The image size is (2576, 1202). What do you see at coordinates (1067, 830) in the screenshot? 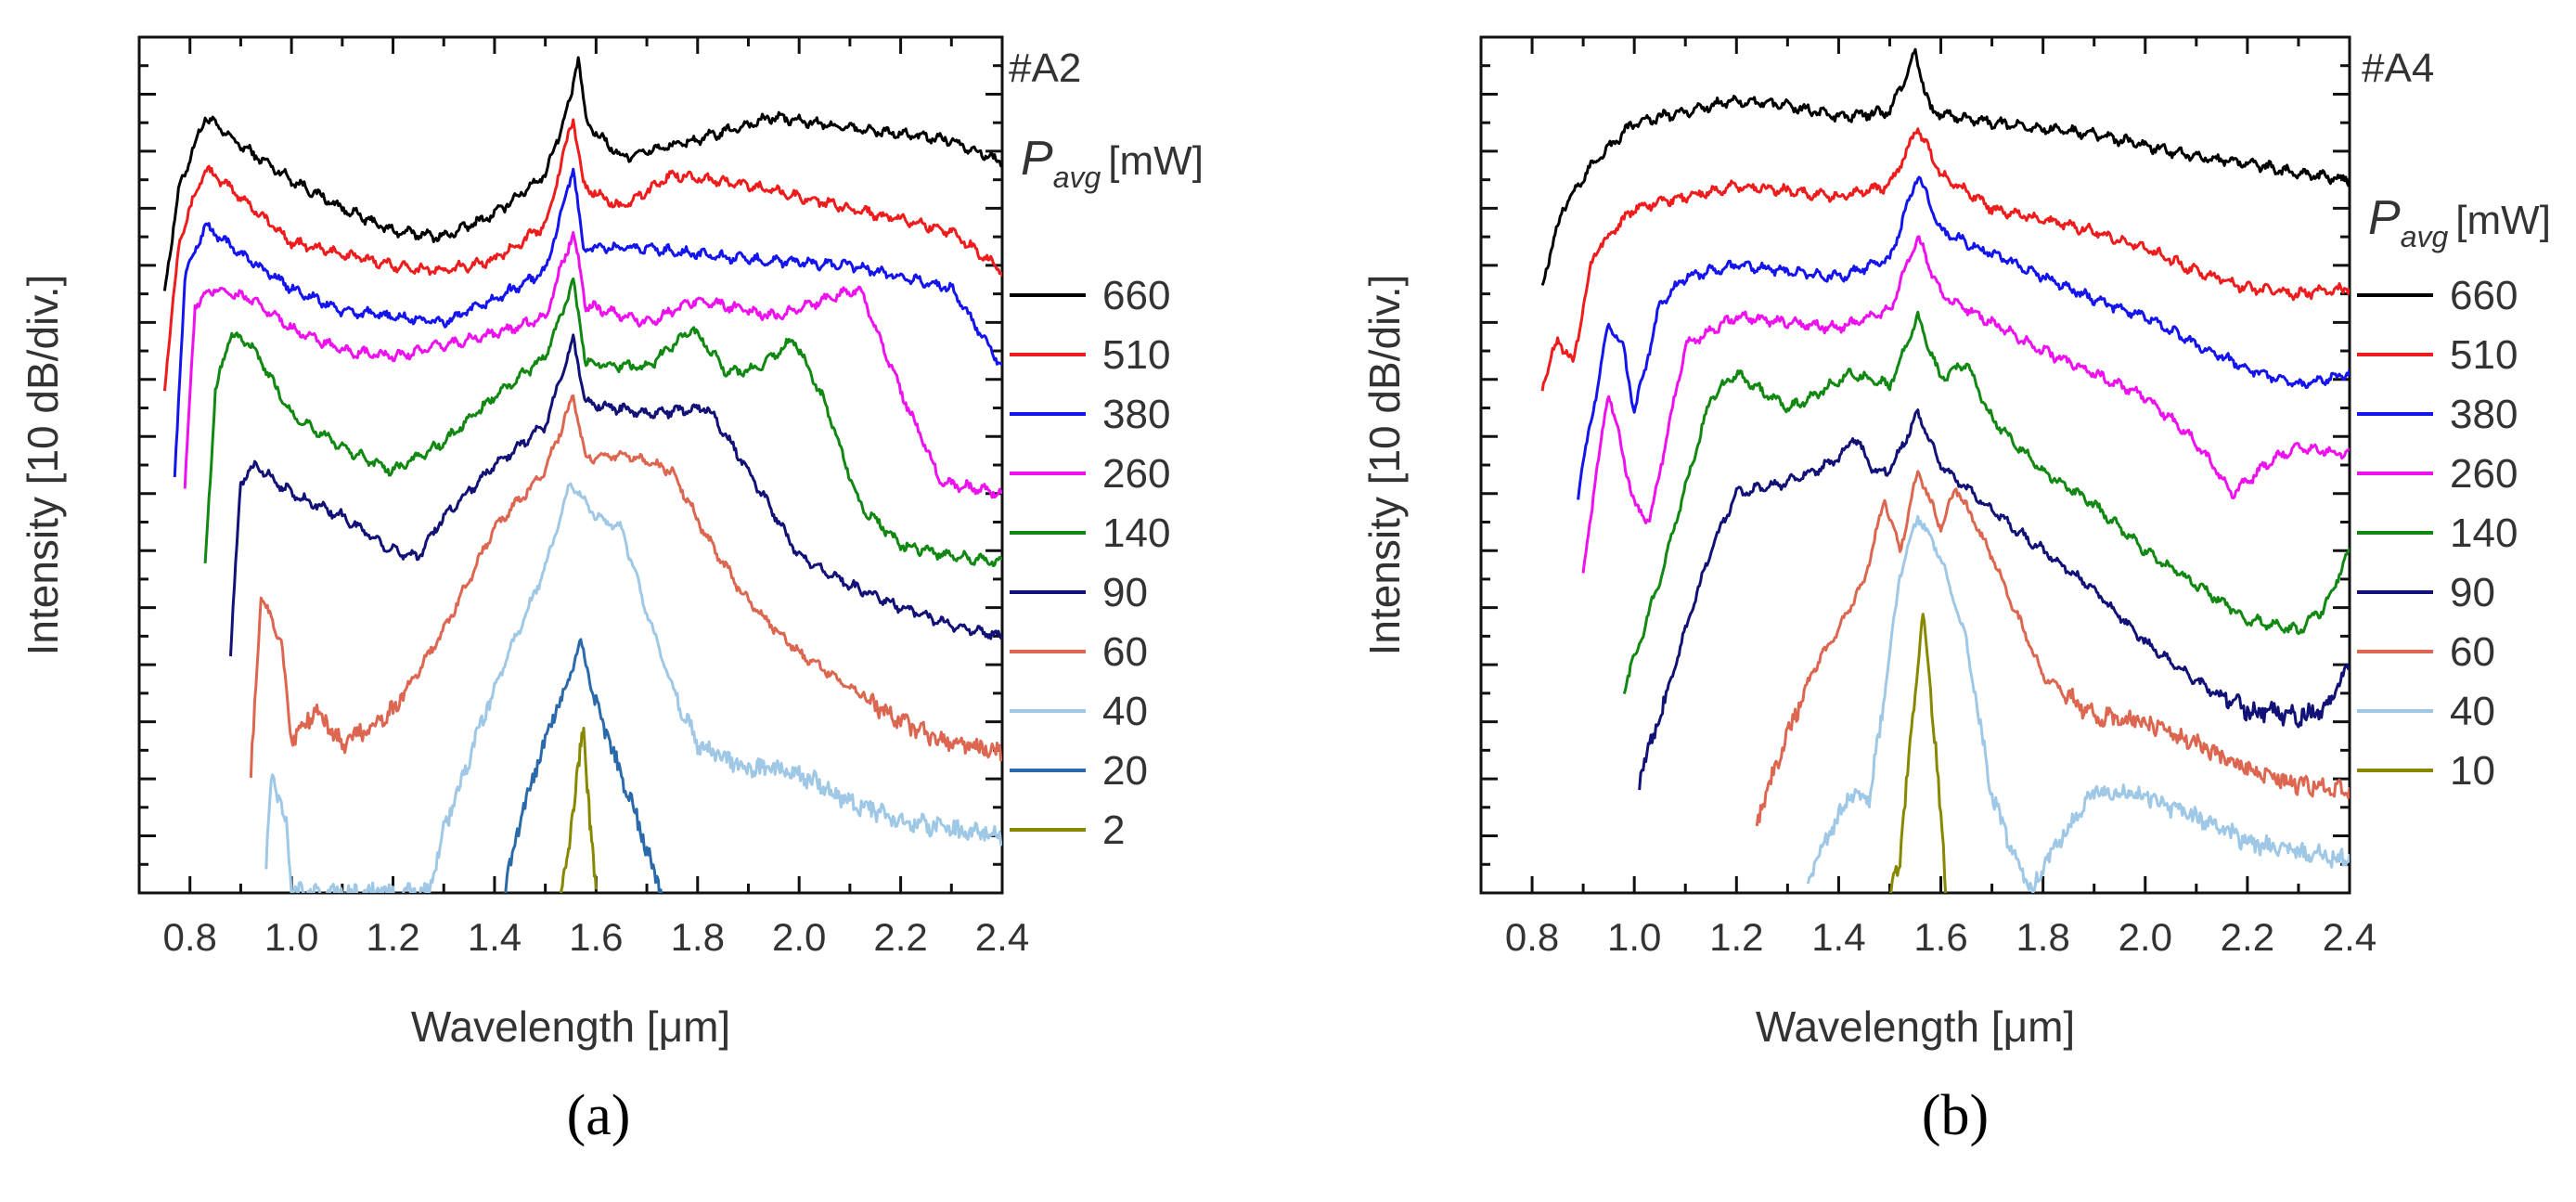
I see `legend-item-2mw: 2` at bounding box center [1067, 830].